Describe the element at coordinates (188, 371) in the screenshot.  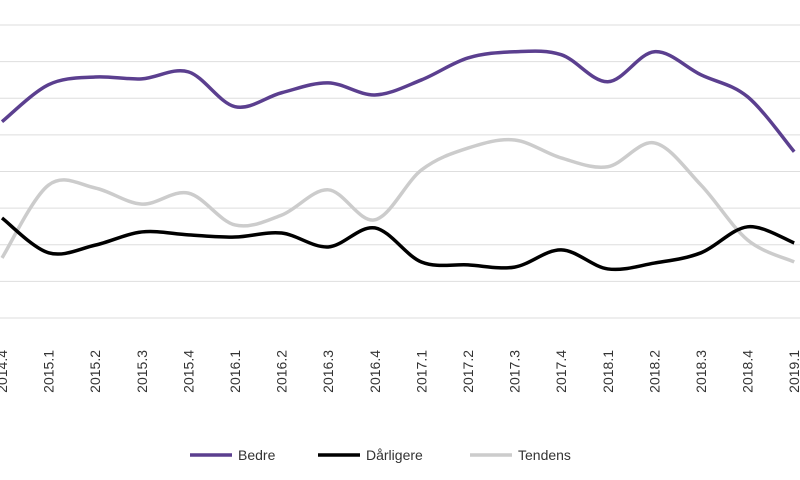
I see `x-tick-label: 2015.4` at that location.